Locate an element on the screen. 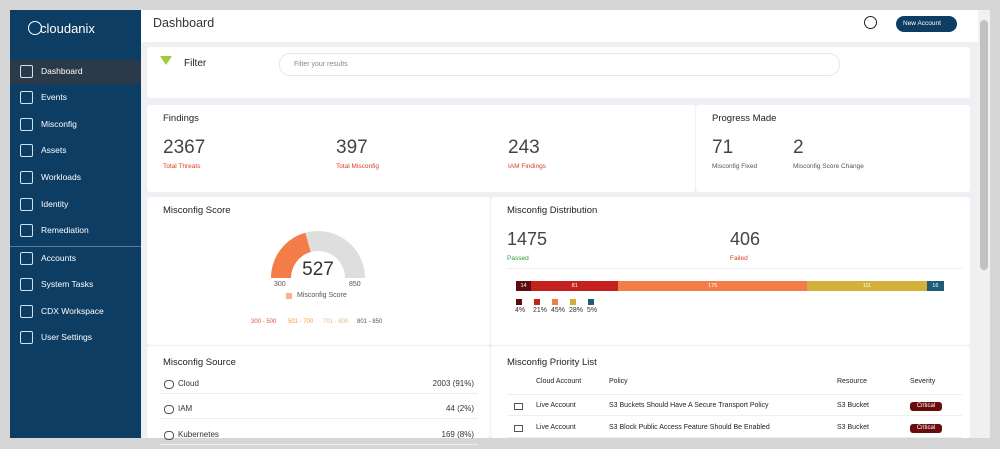 The height and width of the screenshot is (449, 1000). passed-value: 1475 is located at coordinates (527, 239).